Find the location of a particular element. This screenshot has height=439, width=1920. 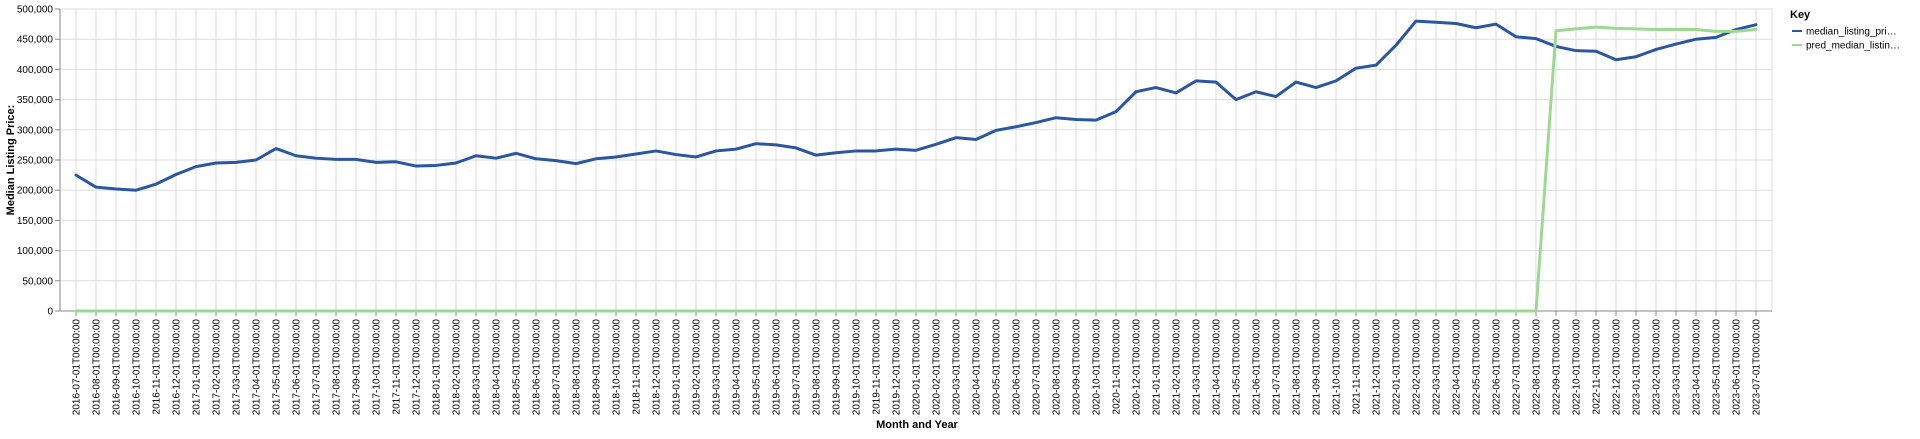

x-tick-label: 2021-09-01T00:00:00 is located at coordinates (1317, 367).